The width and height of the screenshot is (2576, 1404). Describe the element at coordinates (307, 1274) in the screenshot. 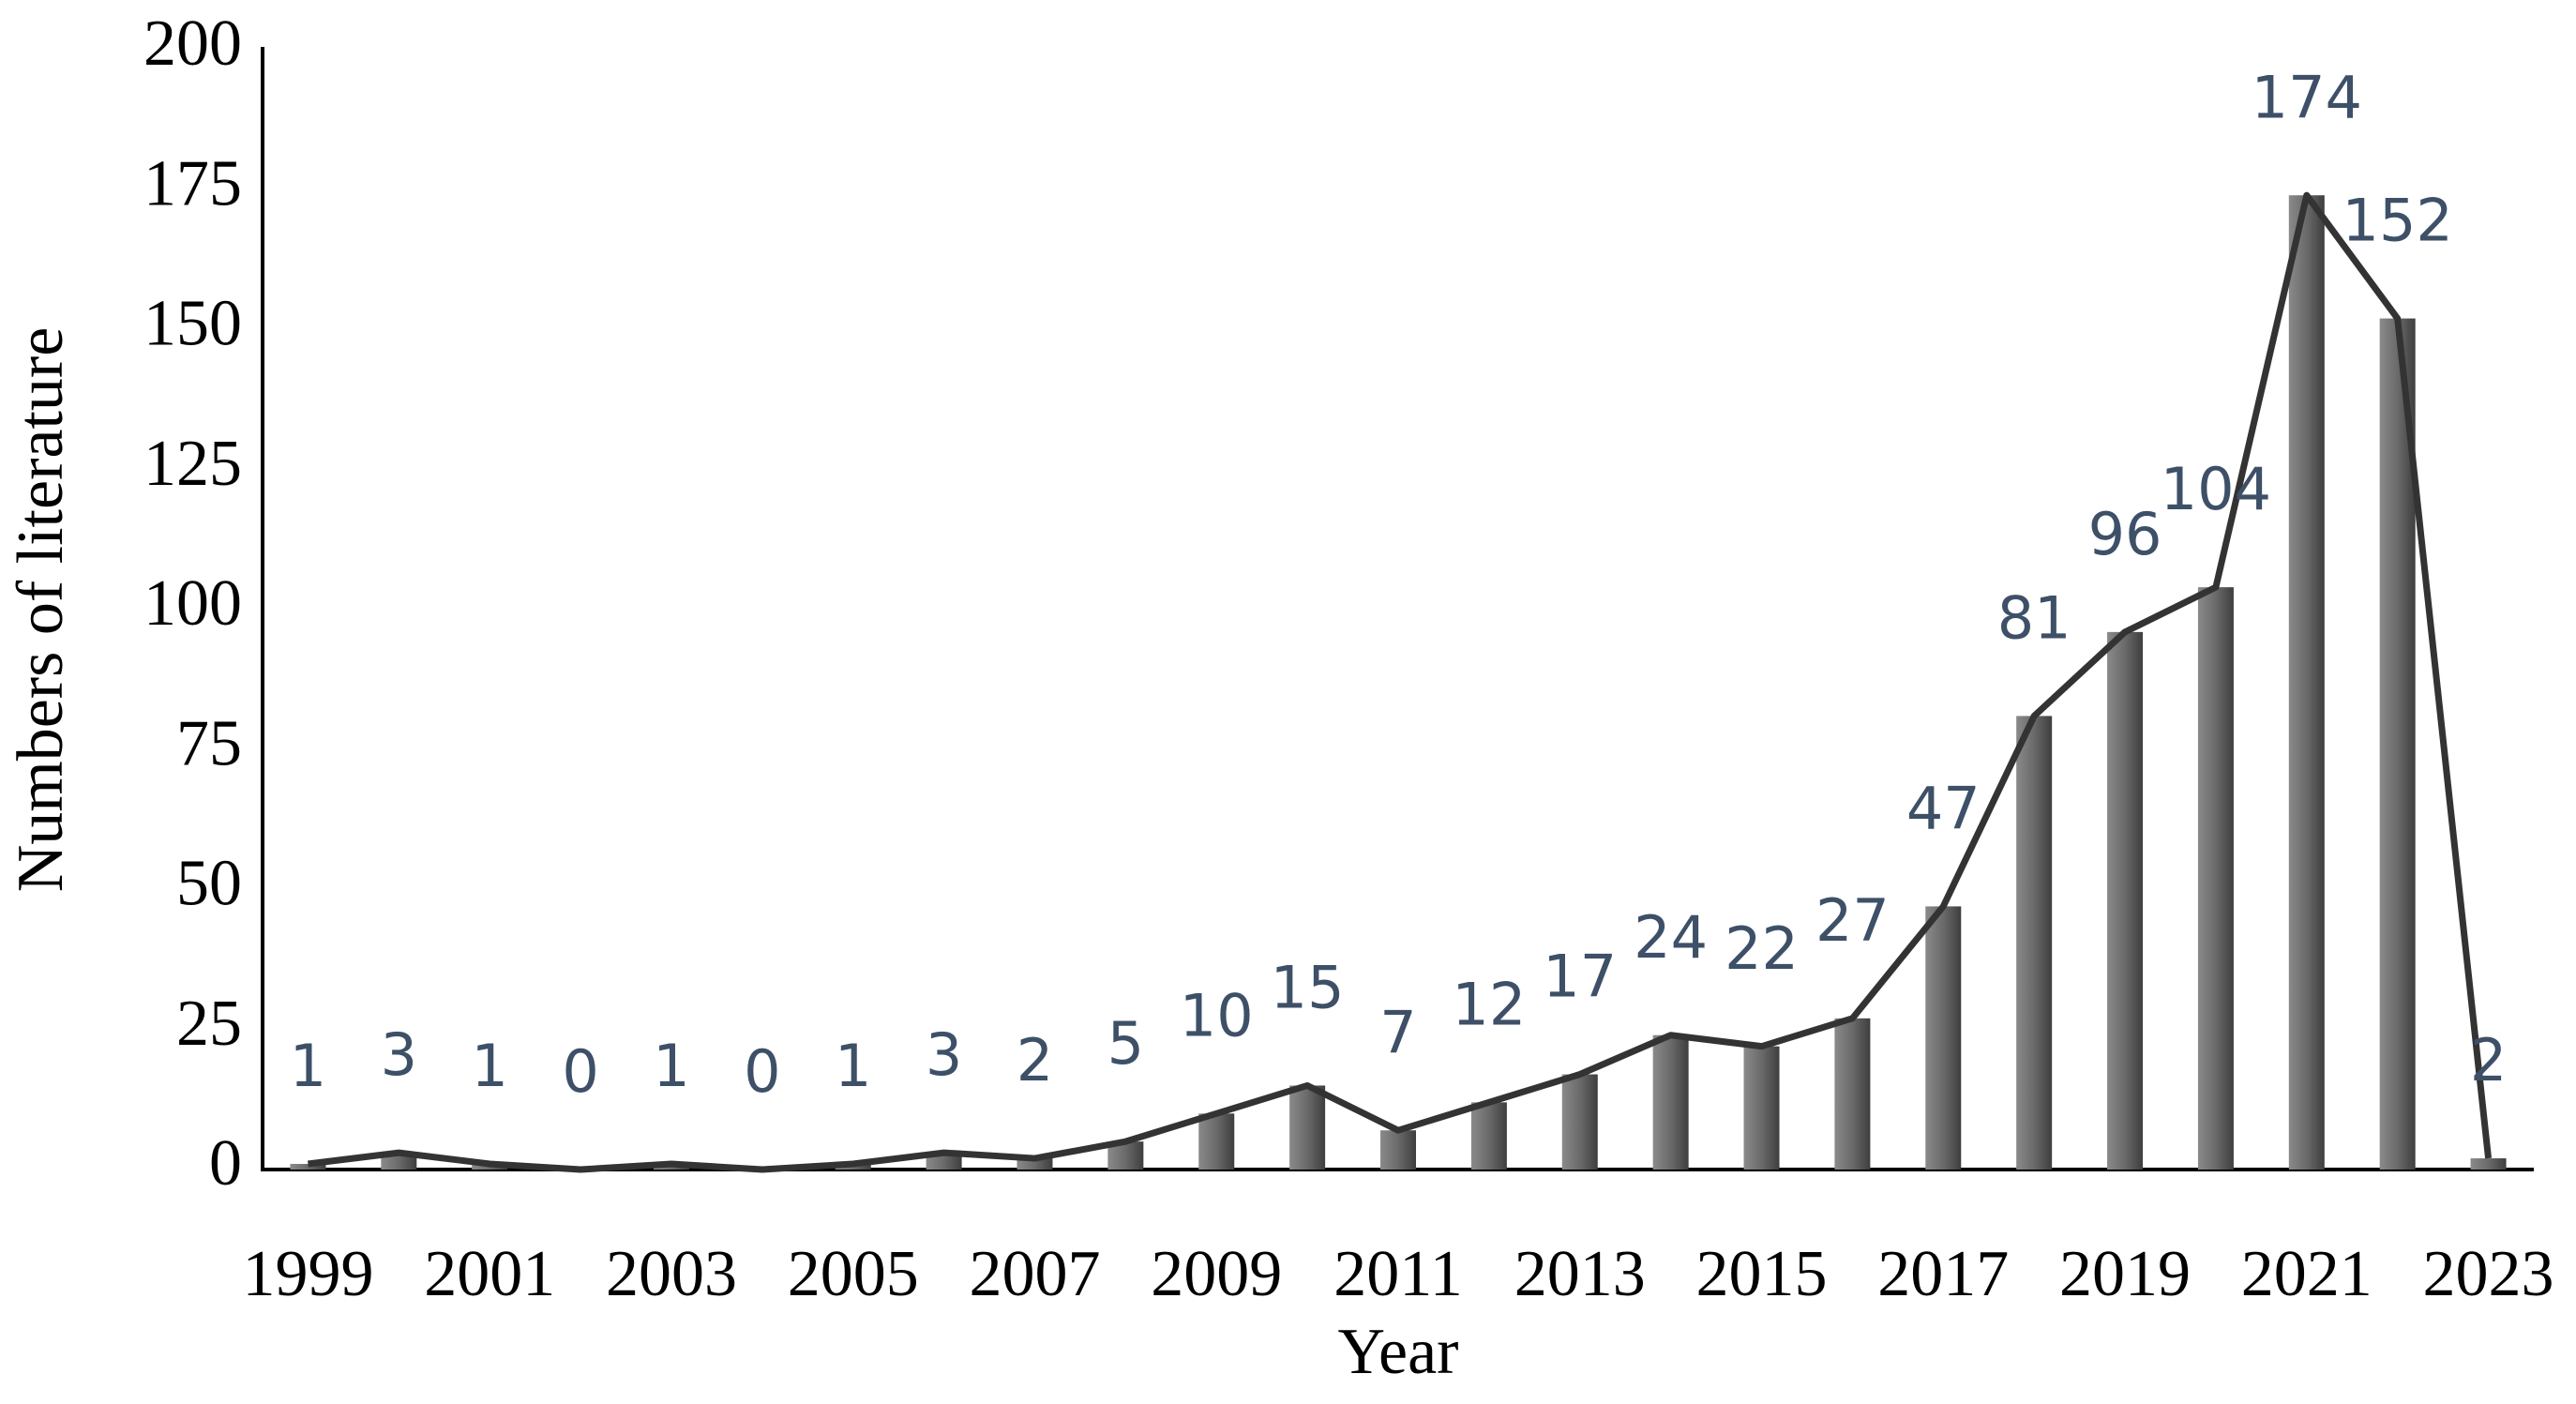

I see `x-tick-label: 1999` at that location.